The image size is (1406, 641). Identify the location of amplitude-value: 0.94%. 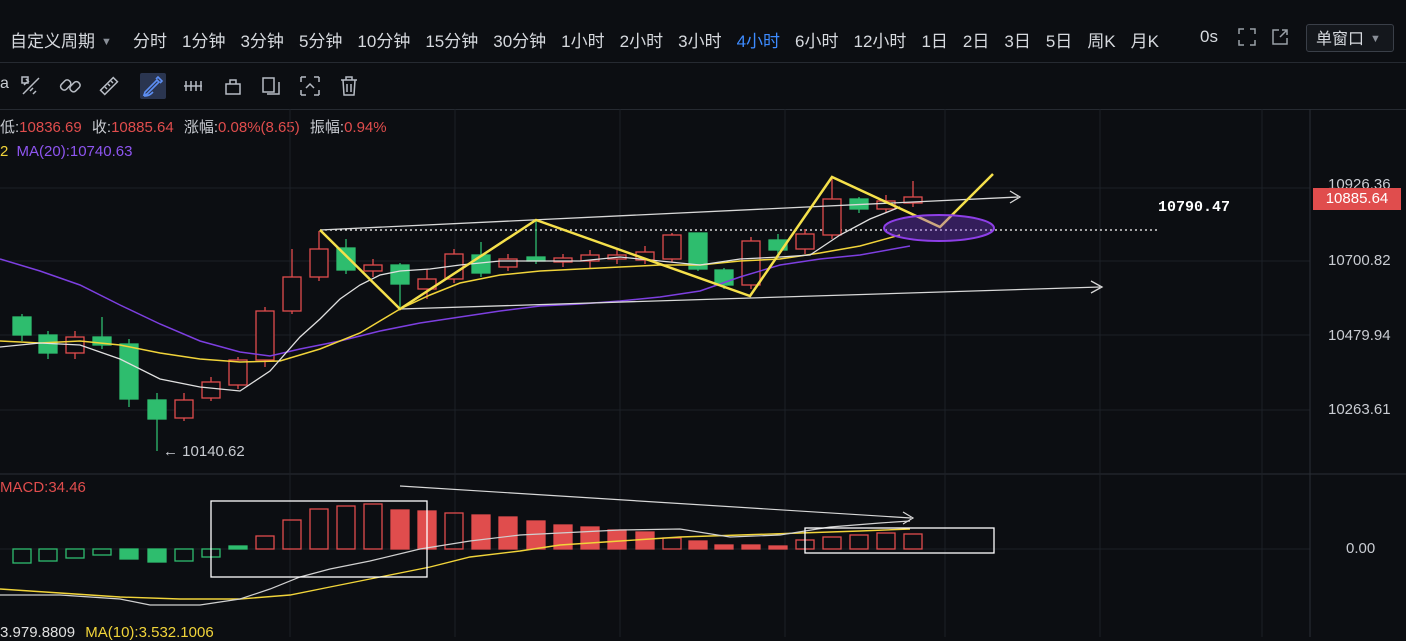
(365, 127).